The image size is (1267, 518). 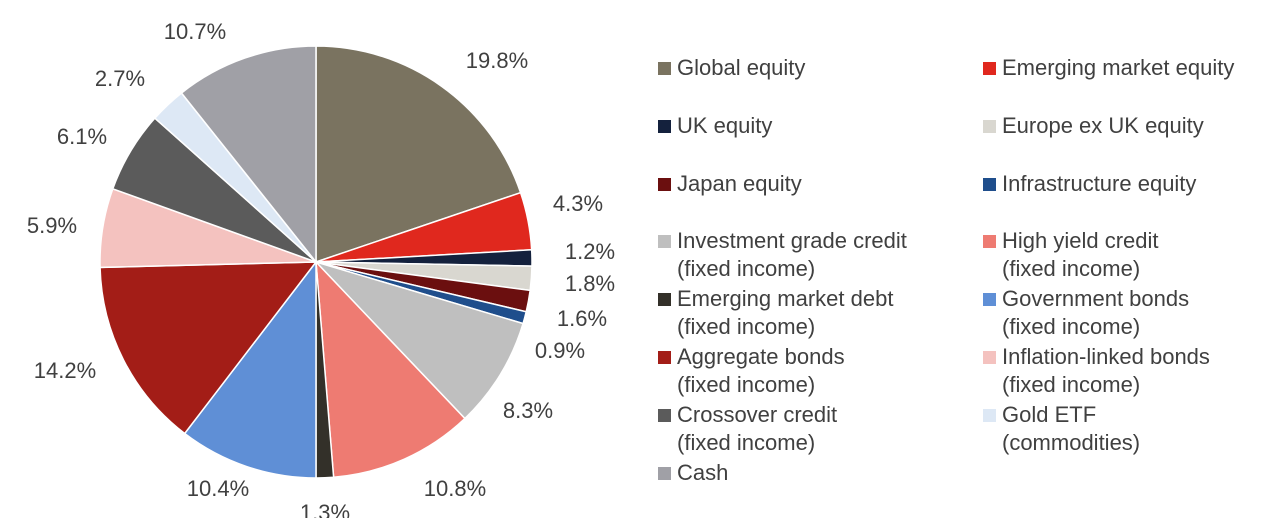 I want to click on data-label: 10.8%, so click(x=455, y=488).